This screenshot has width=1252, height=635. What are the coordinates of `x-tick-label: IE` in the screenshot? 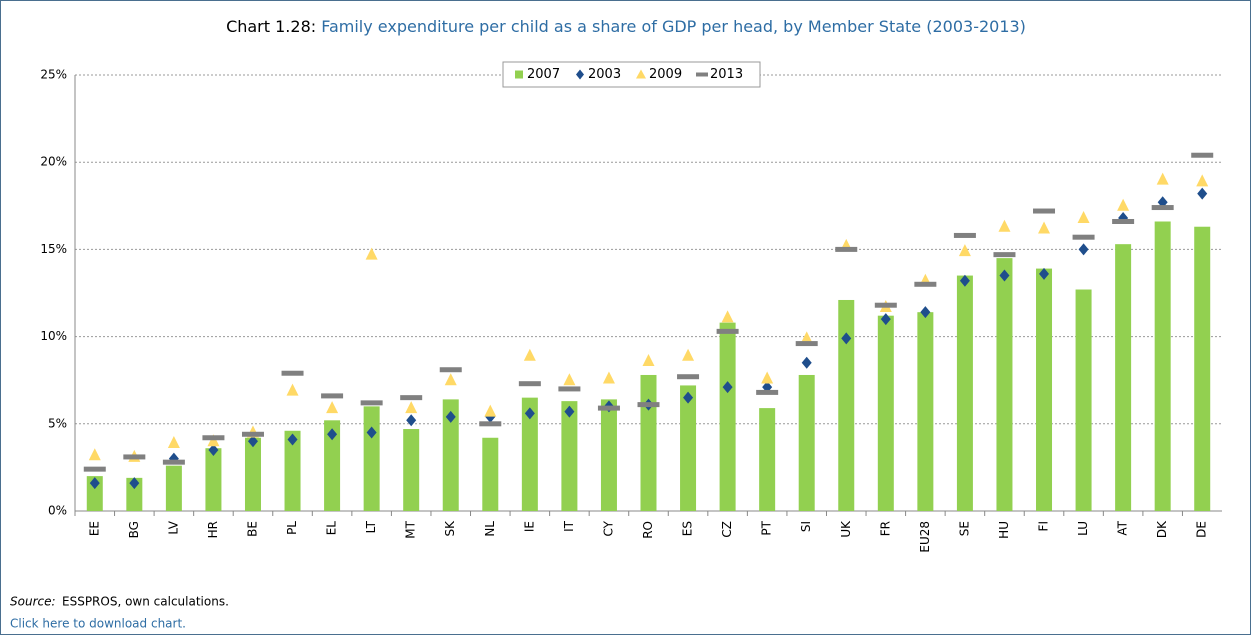 It's located at (529, 526).